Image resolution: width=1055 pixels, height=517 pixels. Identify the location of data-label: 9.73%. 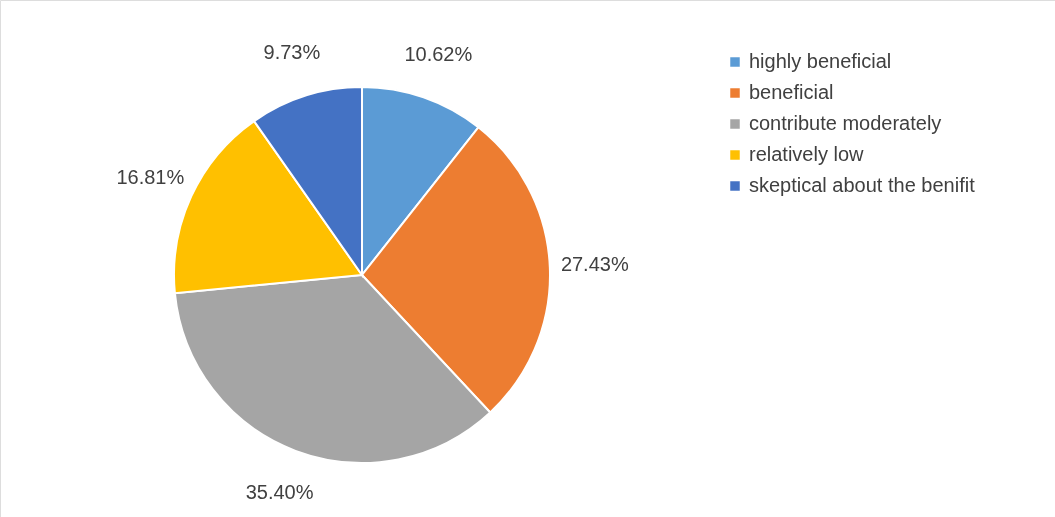
(292, 51).